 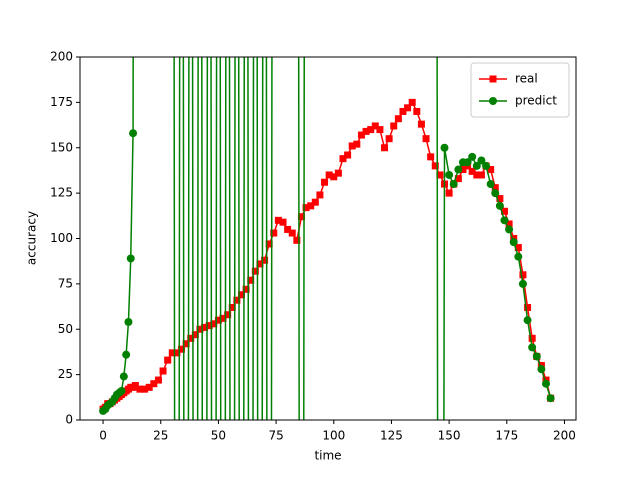 I want to click on x-tick-label: 125, so click(x=391, y=436).